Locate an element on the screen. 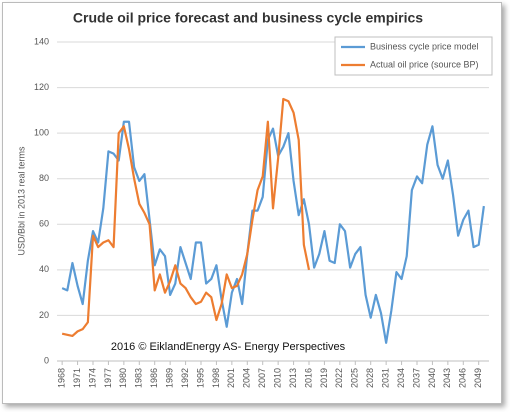 The image size is (510, 412). x-tick-label: 1995 is located at coordinates (200, 378).